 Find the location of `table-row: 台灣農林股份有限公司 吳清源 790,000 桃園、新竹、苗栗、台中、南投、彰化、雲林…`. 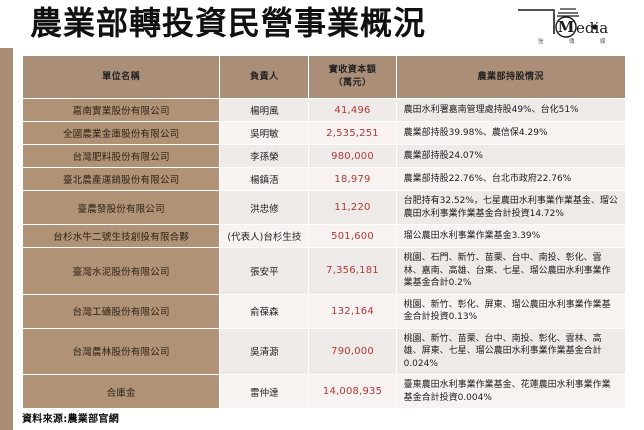

table-row: 台灣農林股份有限公司 吳清源 790,000 桃園、新竹、苗栗、台中、南投、彰化、雲林… is located at coordinates (324, 351).